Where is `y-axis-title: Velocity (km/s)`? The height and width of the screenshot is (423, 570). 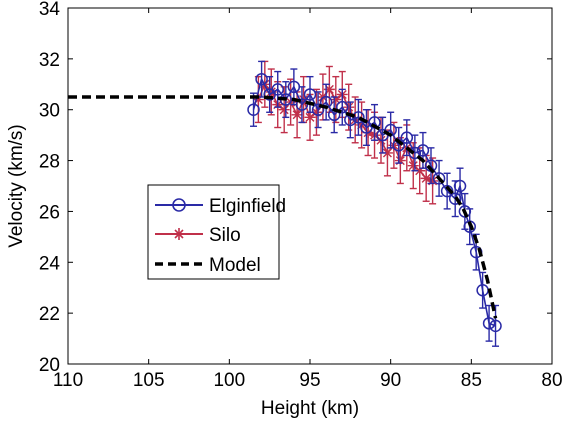 y-axis-title: Velocity (km/s) is located at coordinates (16, 186).